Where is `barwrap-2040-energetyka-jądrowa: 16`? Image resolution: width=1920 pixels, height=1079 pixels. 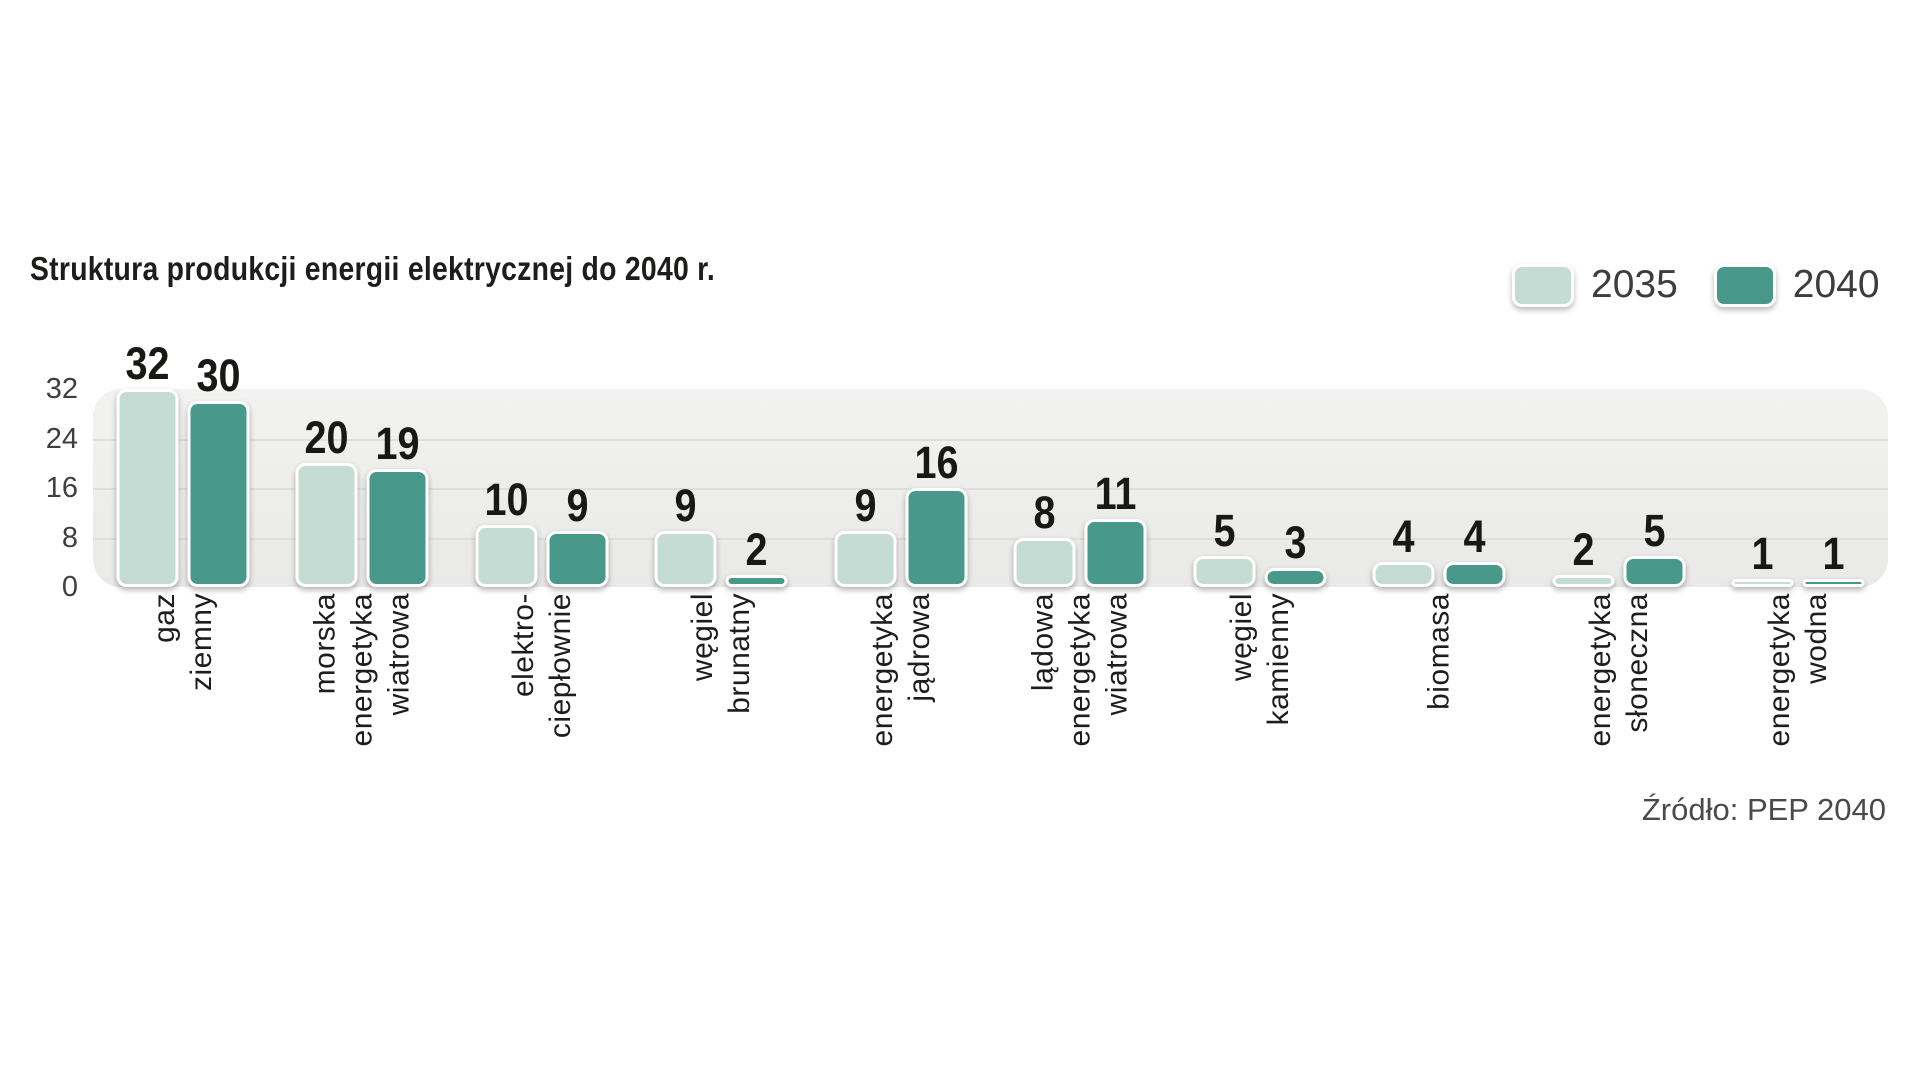
barwrap-2040-energetyka-jądrowa: 16 is located at coordinates (936, 513).